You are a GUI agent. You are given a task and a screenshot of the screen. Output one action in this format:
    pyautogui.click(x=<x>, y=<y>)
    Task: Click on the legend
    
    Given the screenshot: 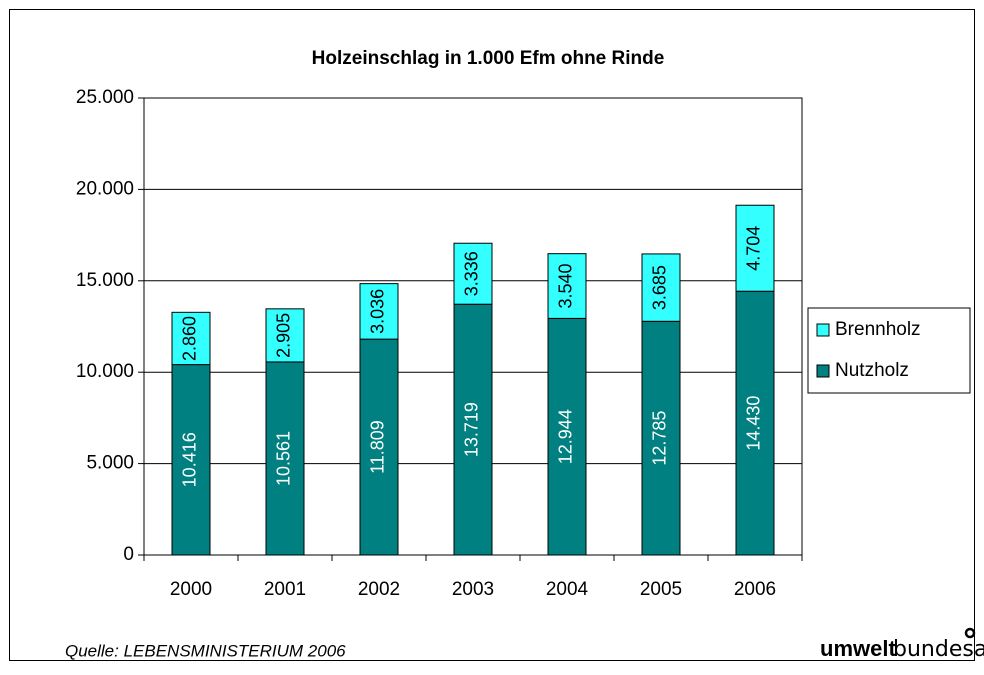 What is the action you would take?
    pyautogui.click(x=889, y=350)
    